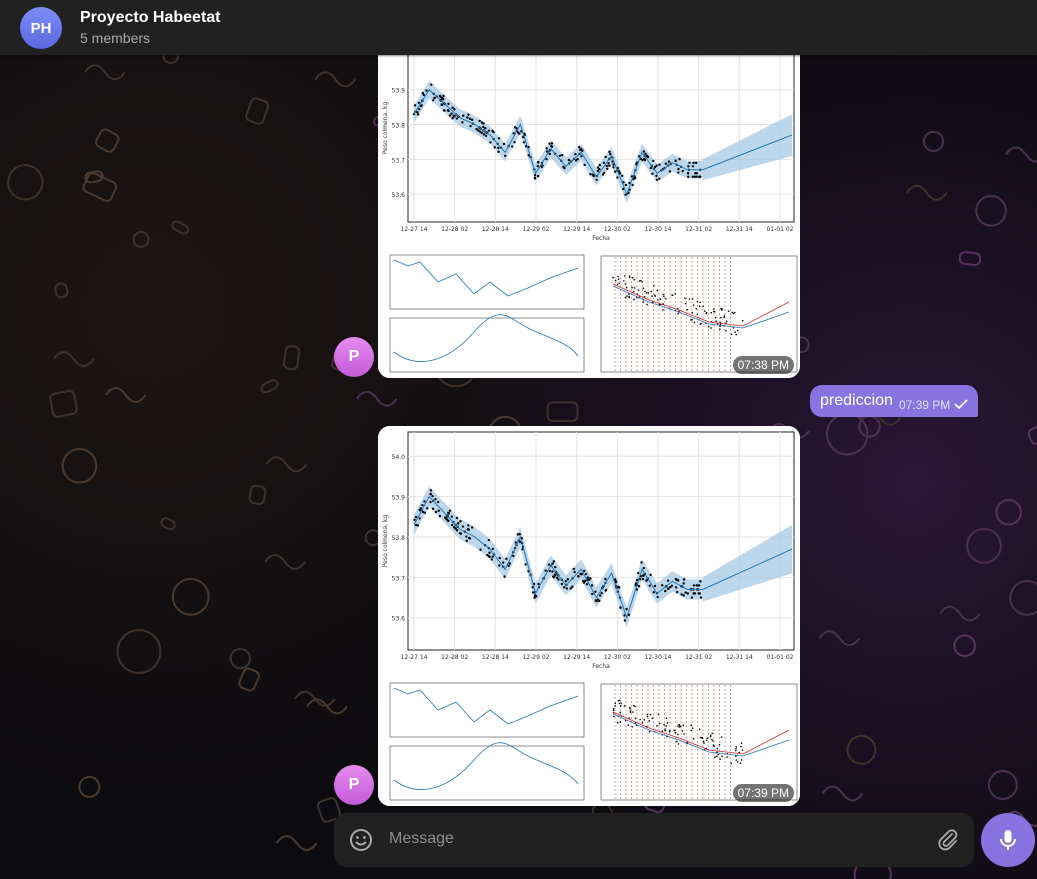  What do you see at coordinates (421, 838) in the screenshot?
I see `message-input: Message` at bounding box center [421, 838].